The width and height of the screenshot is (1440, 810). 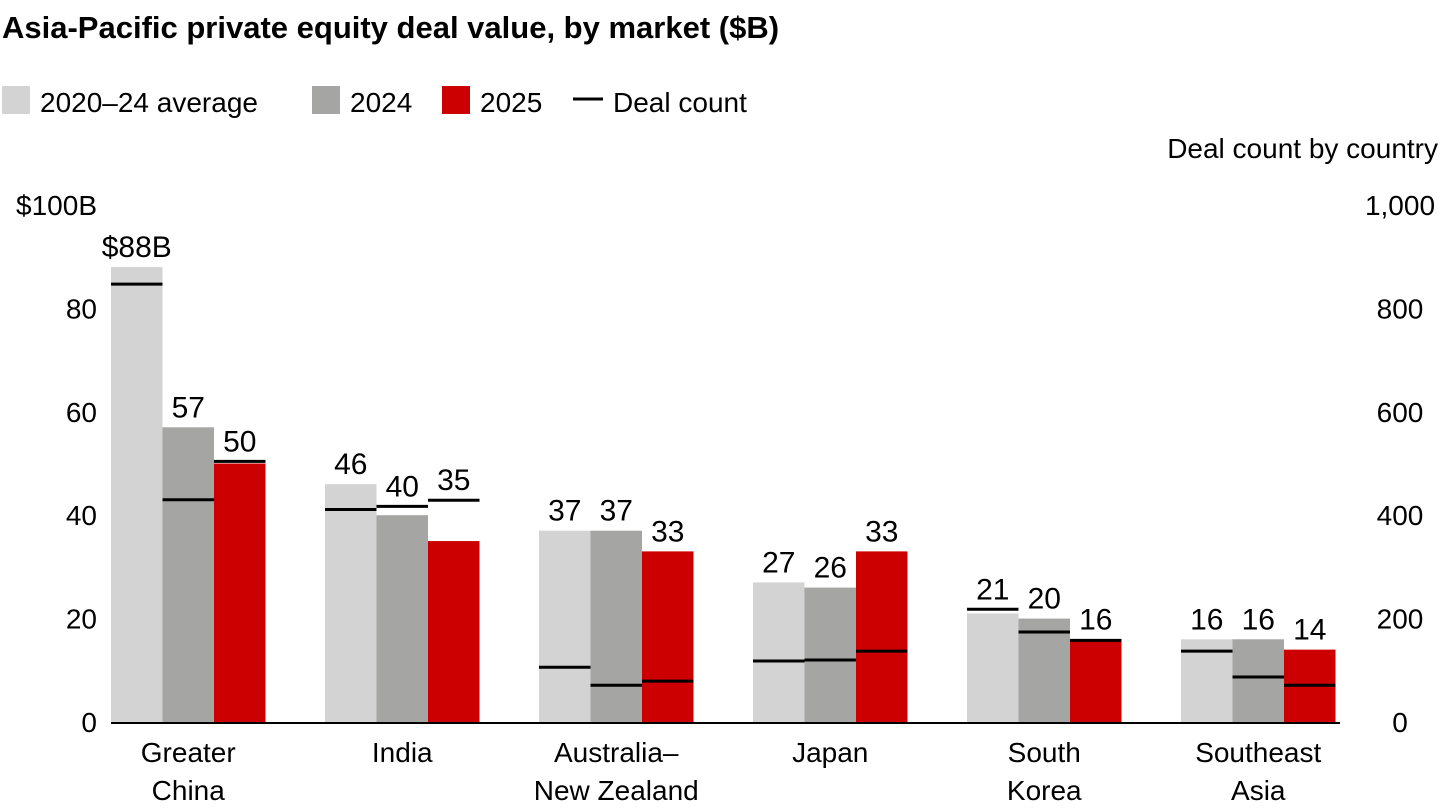 I want to click on right-axis-label: Deal count by country, so click(x=1302, y=148).